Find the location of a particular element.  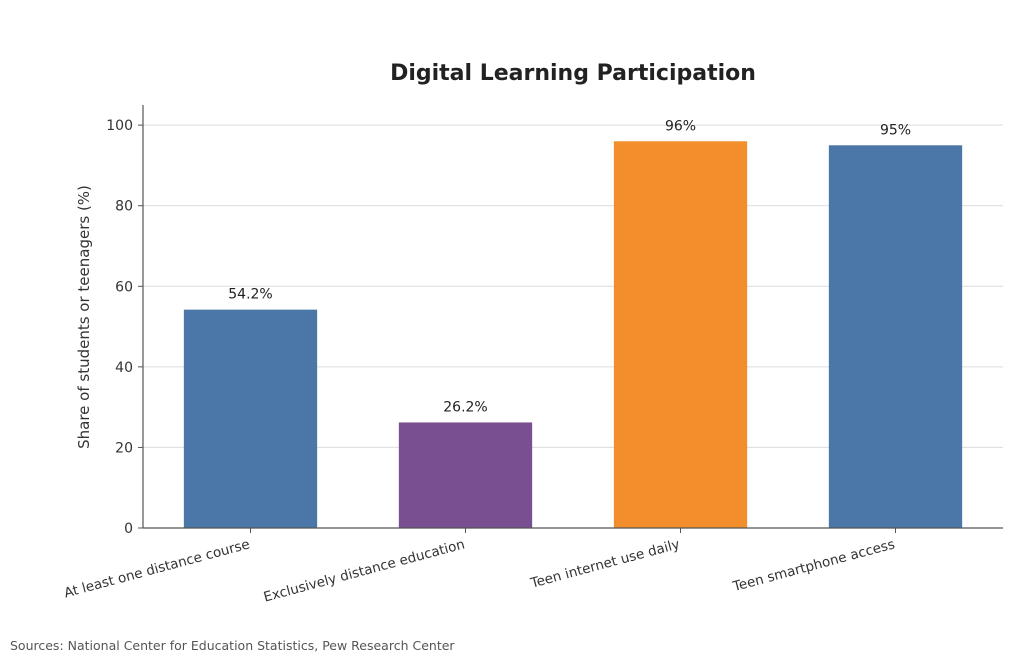

data-label: 96% is located at coordinates (680, 126).